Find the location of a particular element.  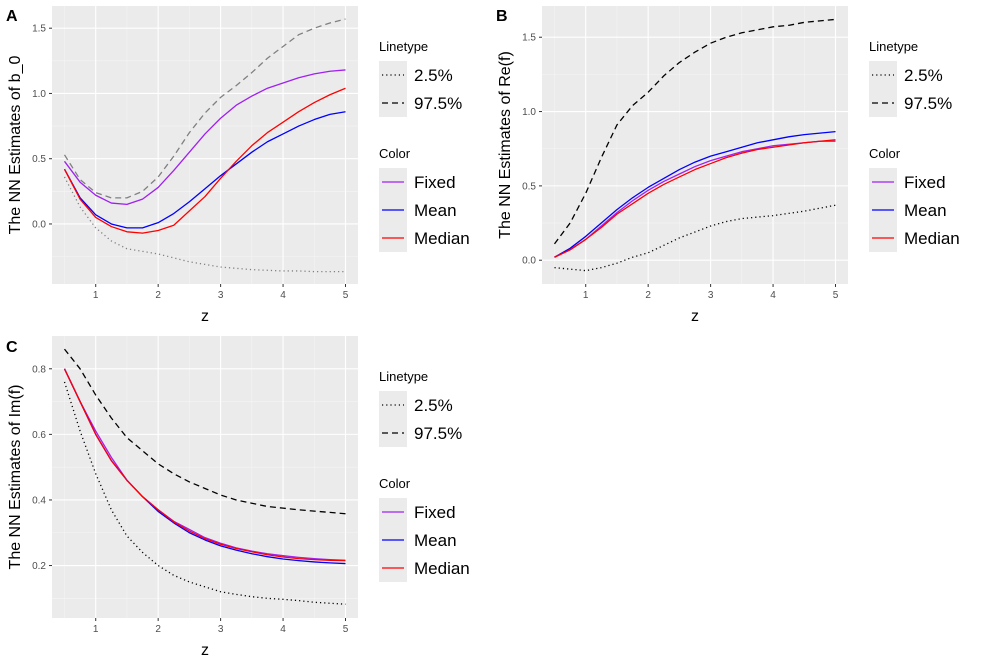

panel-tag: C is located at coordinates (12, 347).